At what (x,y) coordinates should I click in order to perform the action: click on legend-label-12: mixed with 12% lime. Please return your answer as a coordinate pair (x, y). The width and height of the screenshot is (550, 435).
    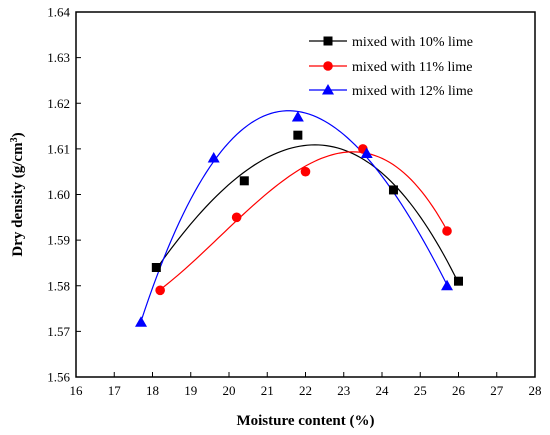
    Looking at the image, I should click on (412, 91).